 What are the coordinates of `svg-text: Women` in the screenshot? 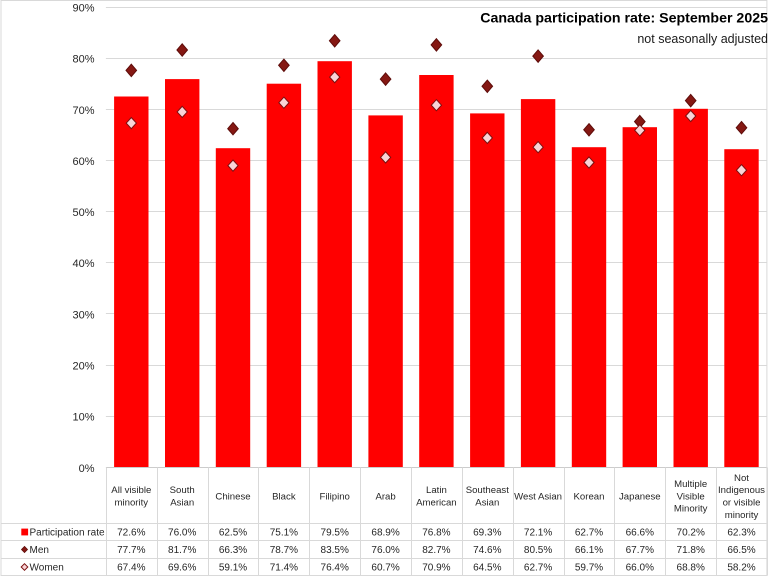 It's located at (47, 568).